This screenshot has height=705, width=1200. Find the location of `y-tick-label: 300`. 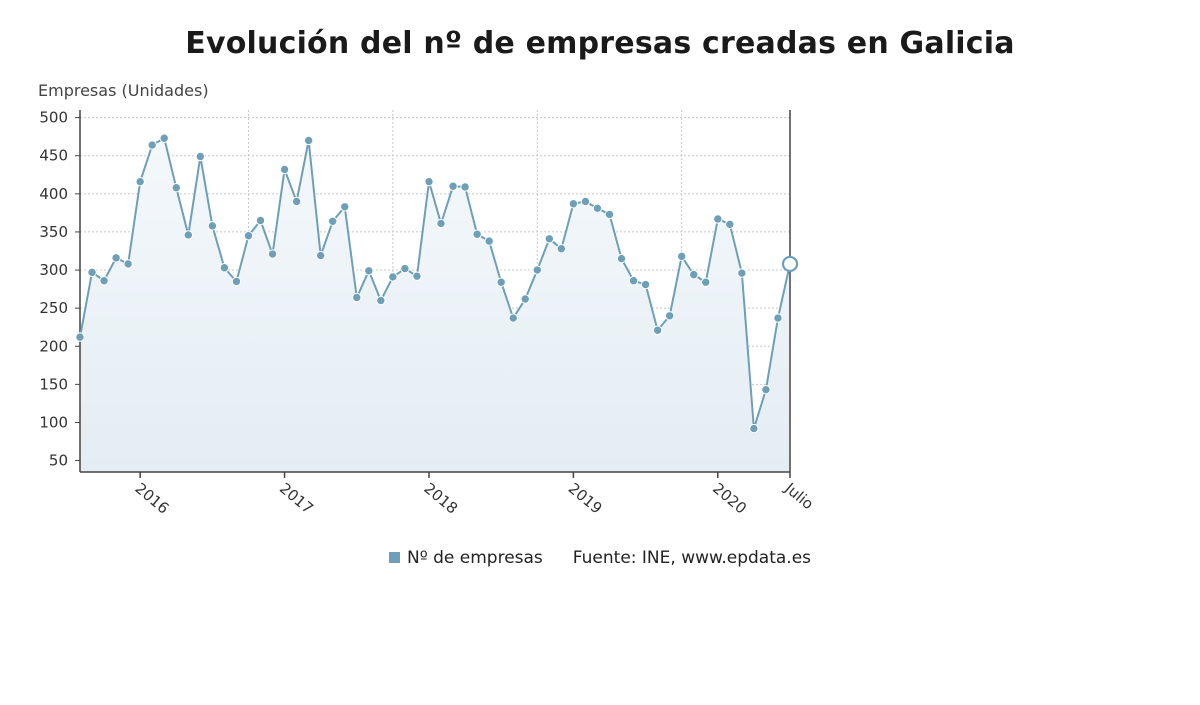

y-tick-label: 300 is located at coordinates (53, 270).